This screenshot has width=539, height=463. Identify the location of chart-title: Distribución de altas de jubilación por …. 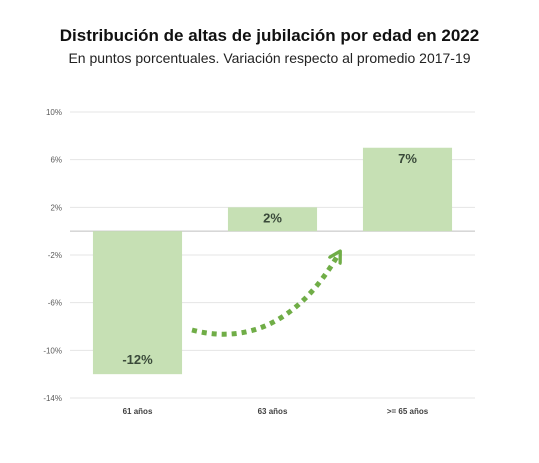
(269, 35).